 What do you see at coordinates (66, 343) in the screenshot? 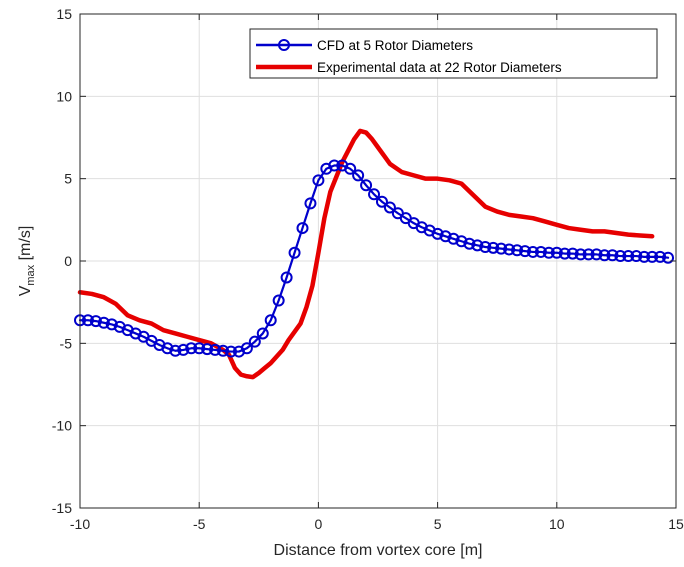
I see `y-tick-label: -5` at bounding box center [66, 343].